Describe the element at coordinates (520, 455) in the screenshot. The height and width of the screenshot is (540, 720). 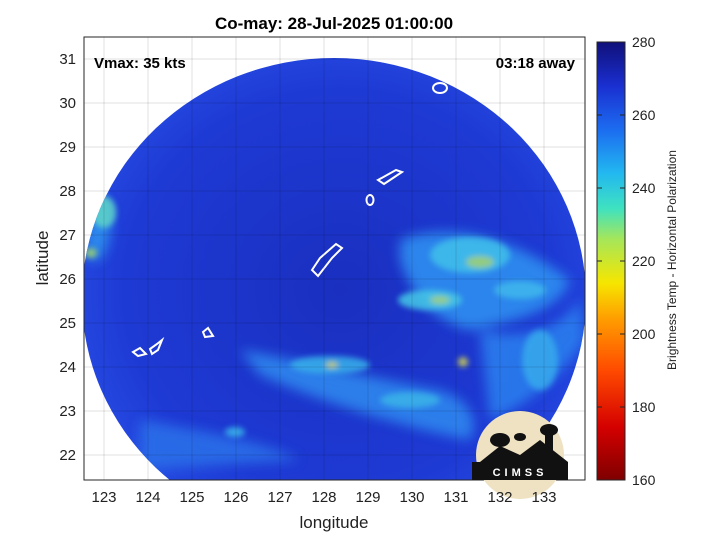
I see `cimss-logo: CIMSS` at that location.